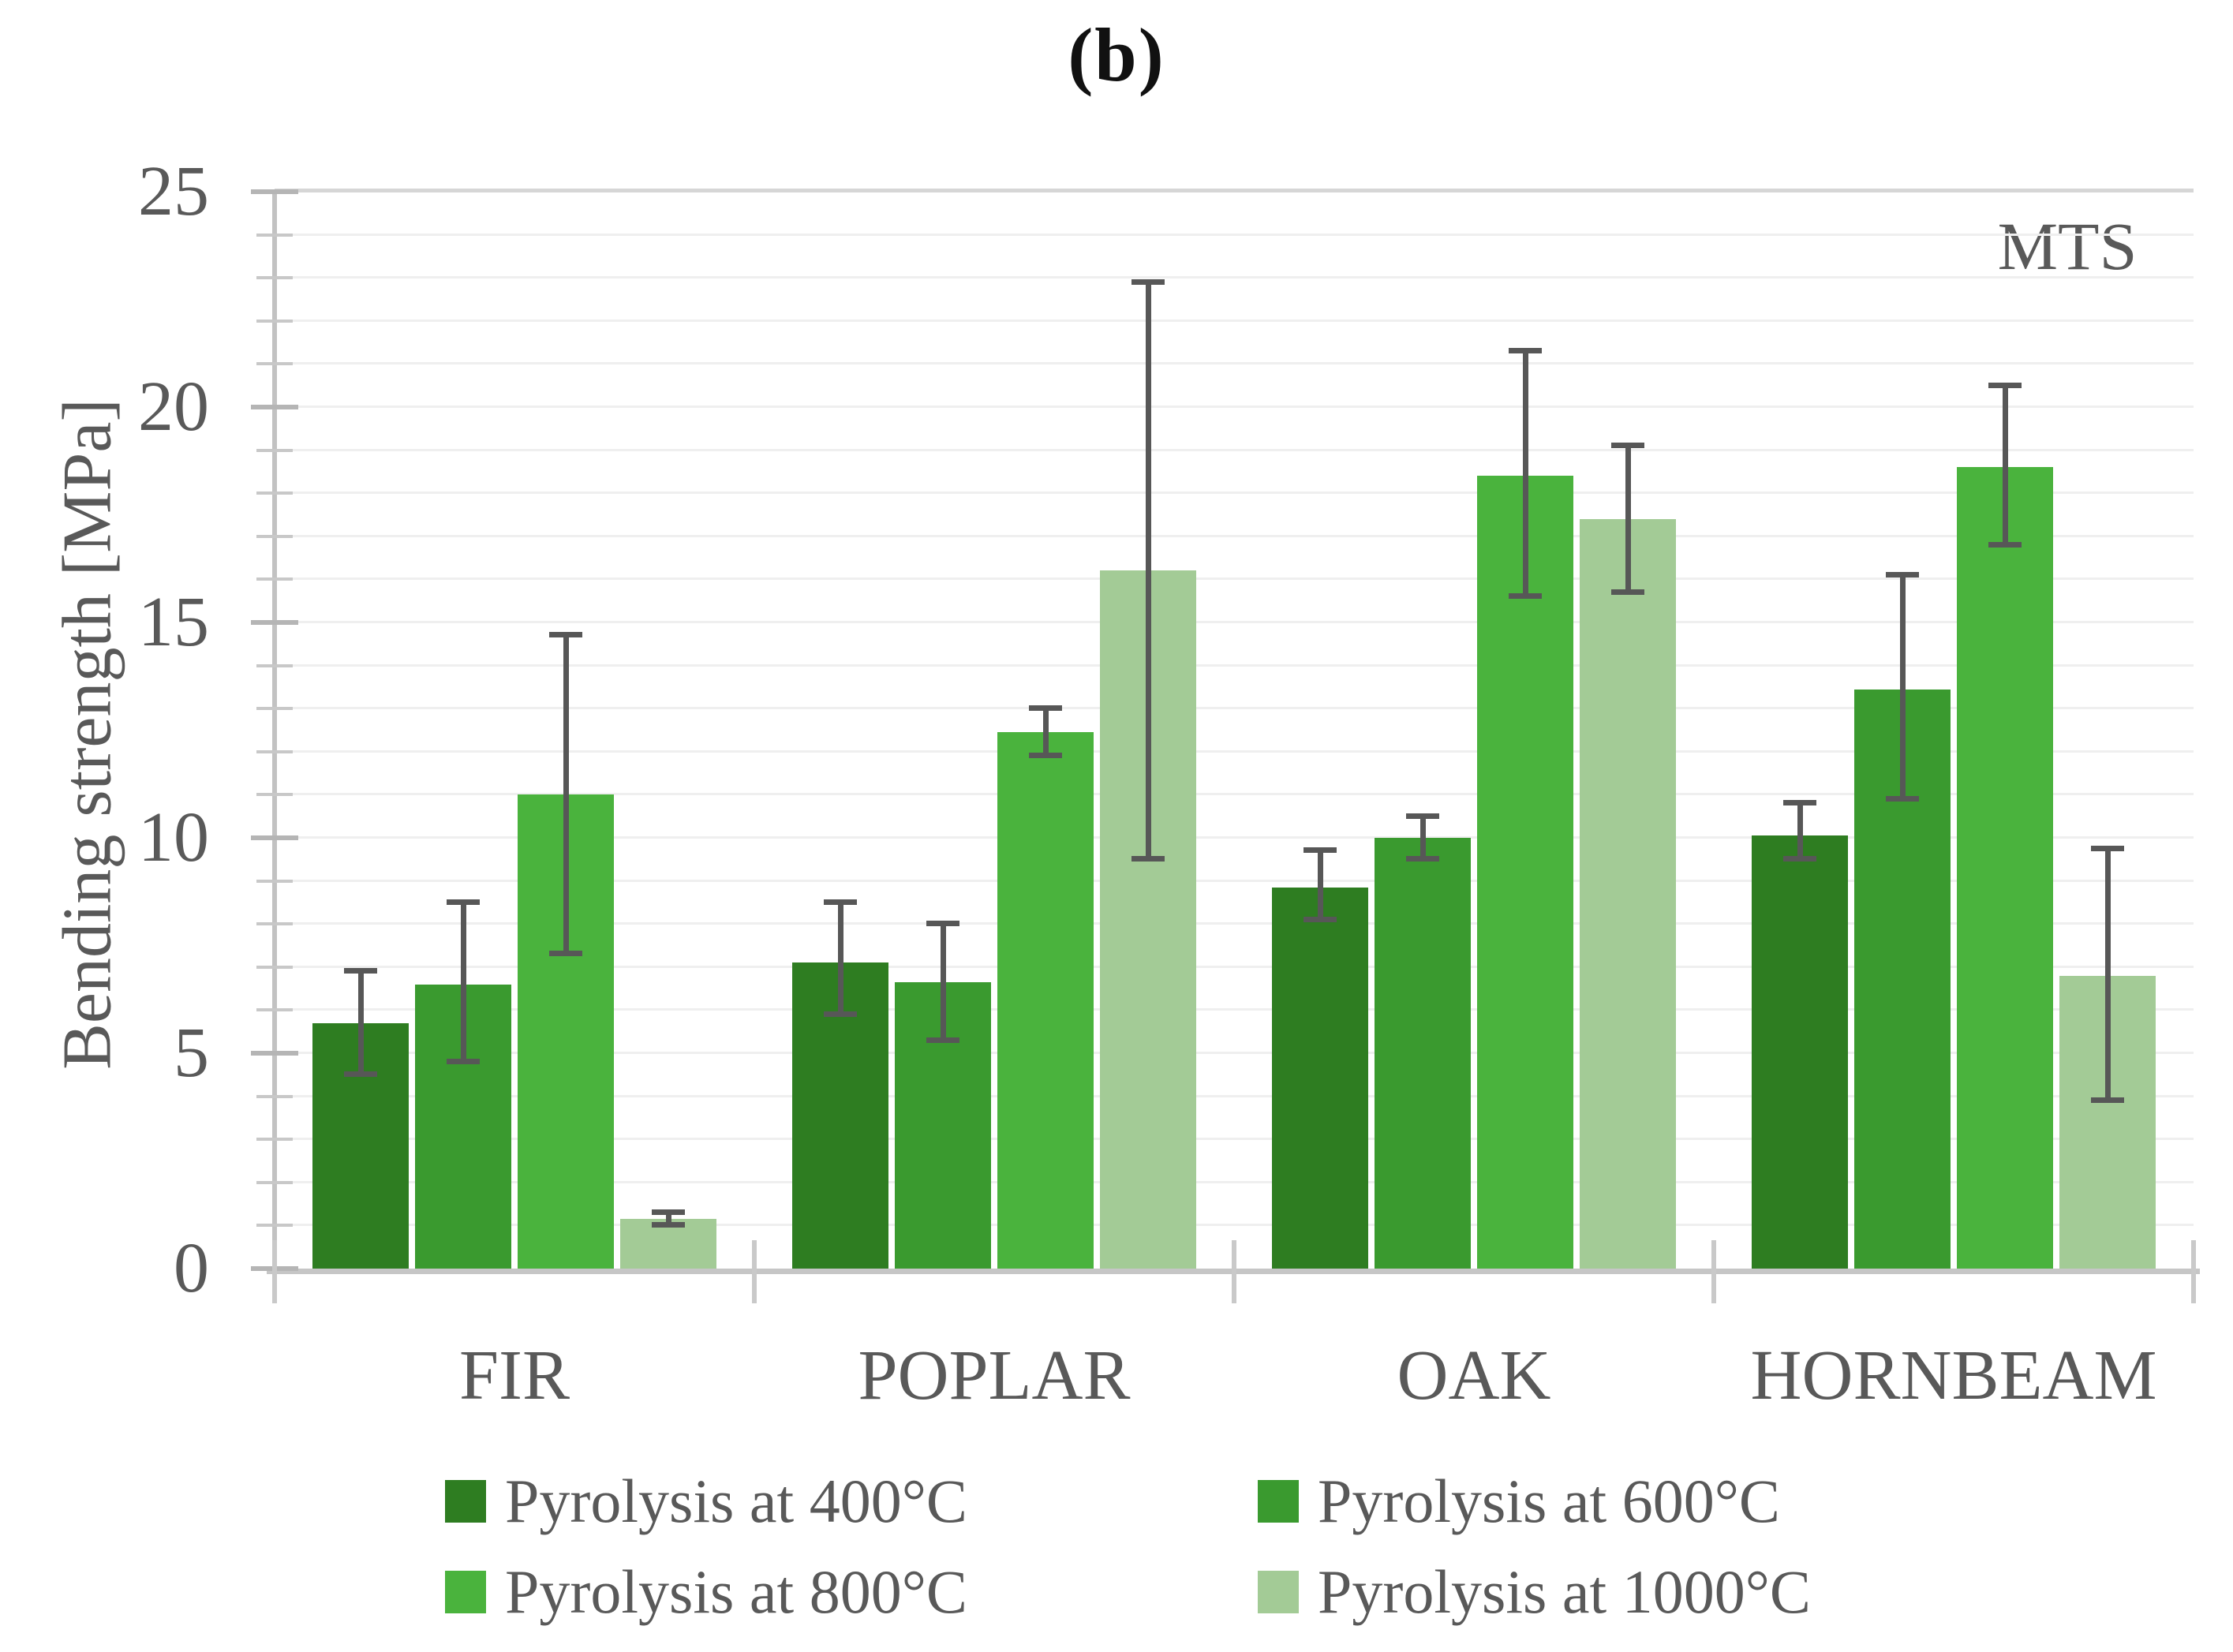 The width and height of the screenshot is (2233, 1652). Describe the element at coordinates (514, 1376) in the screenshot. I see `category-label-fir: FIR` at that location.